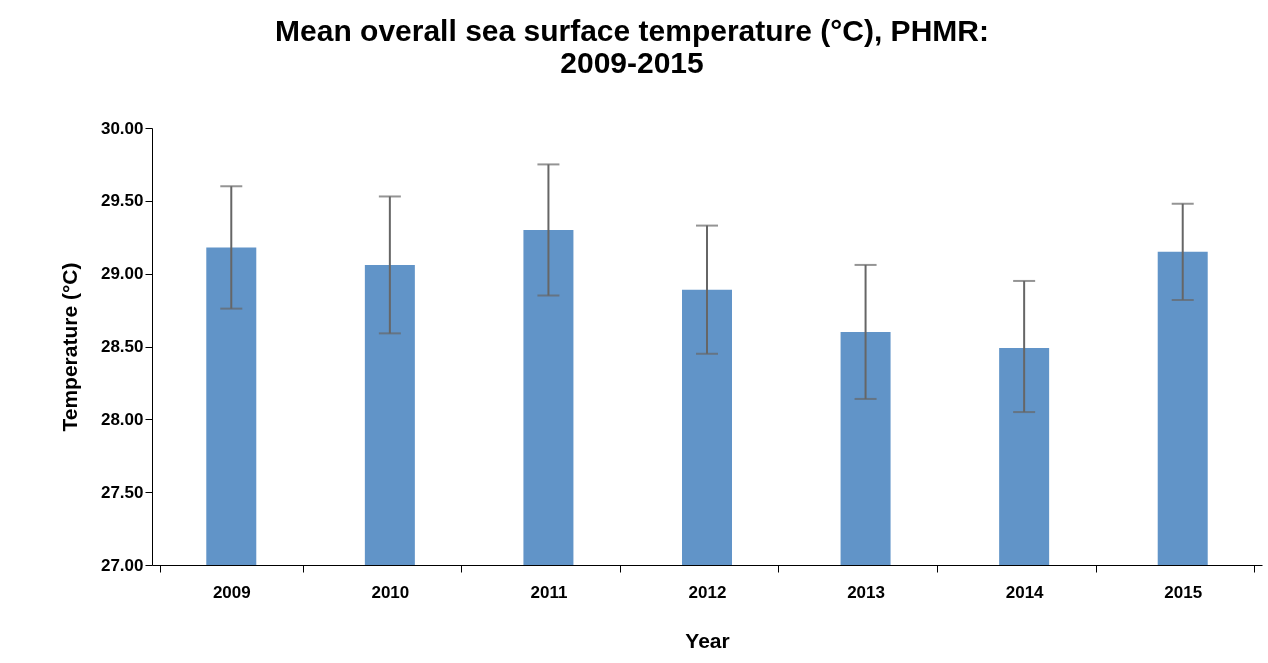 Image resolution: width=1268 pixels, height=663 pixels. Describe the element at coordinates (390, 592) in the screenshot. I see `x-tick-label: 2010` at that location.